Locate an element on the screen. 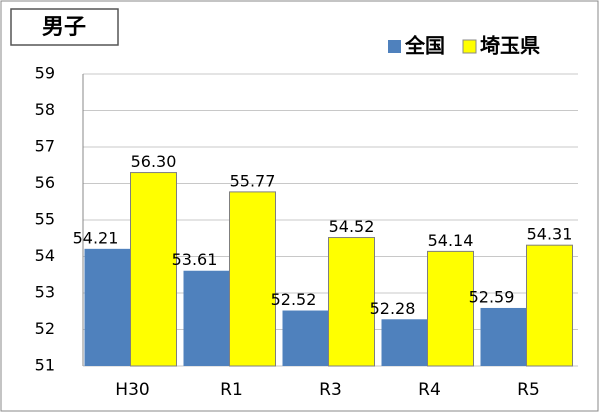  y-tick-label: 53 is located at coordinates (45, 292).